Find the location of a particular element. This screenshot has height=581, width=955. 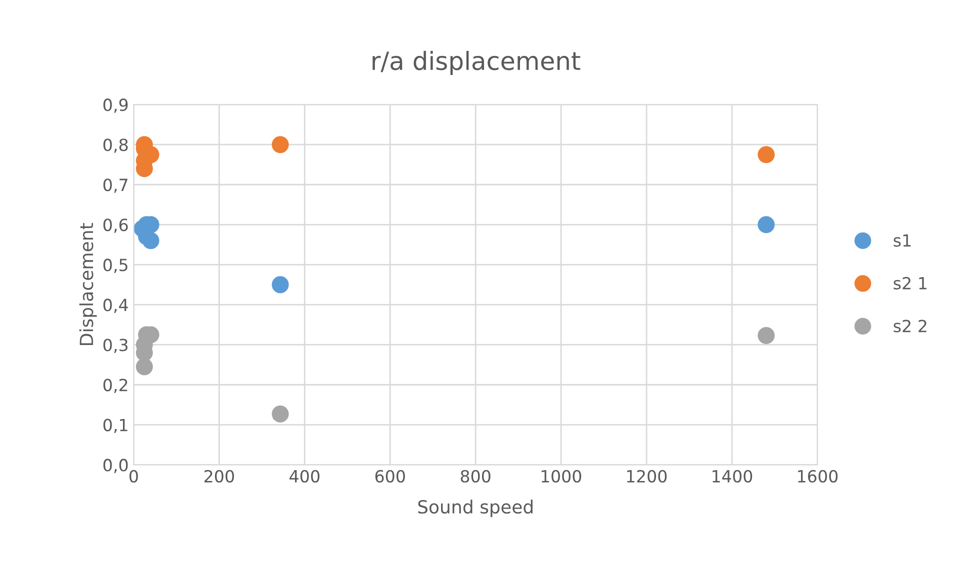

x-tick-label: 1000 is located at coordinates (562, 476).